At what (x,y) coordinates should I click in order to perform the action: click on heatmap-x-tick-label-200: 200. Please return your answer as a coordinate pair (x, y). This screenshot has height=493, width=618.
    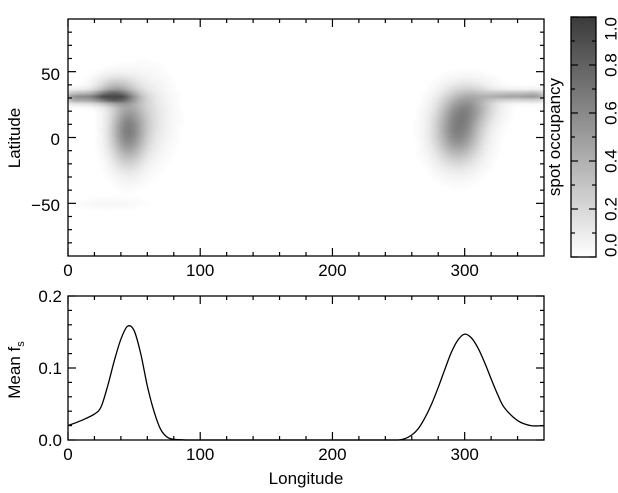
    Looking at the image, I should click on (332, 270).